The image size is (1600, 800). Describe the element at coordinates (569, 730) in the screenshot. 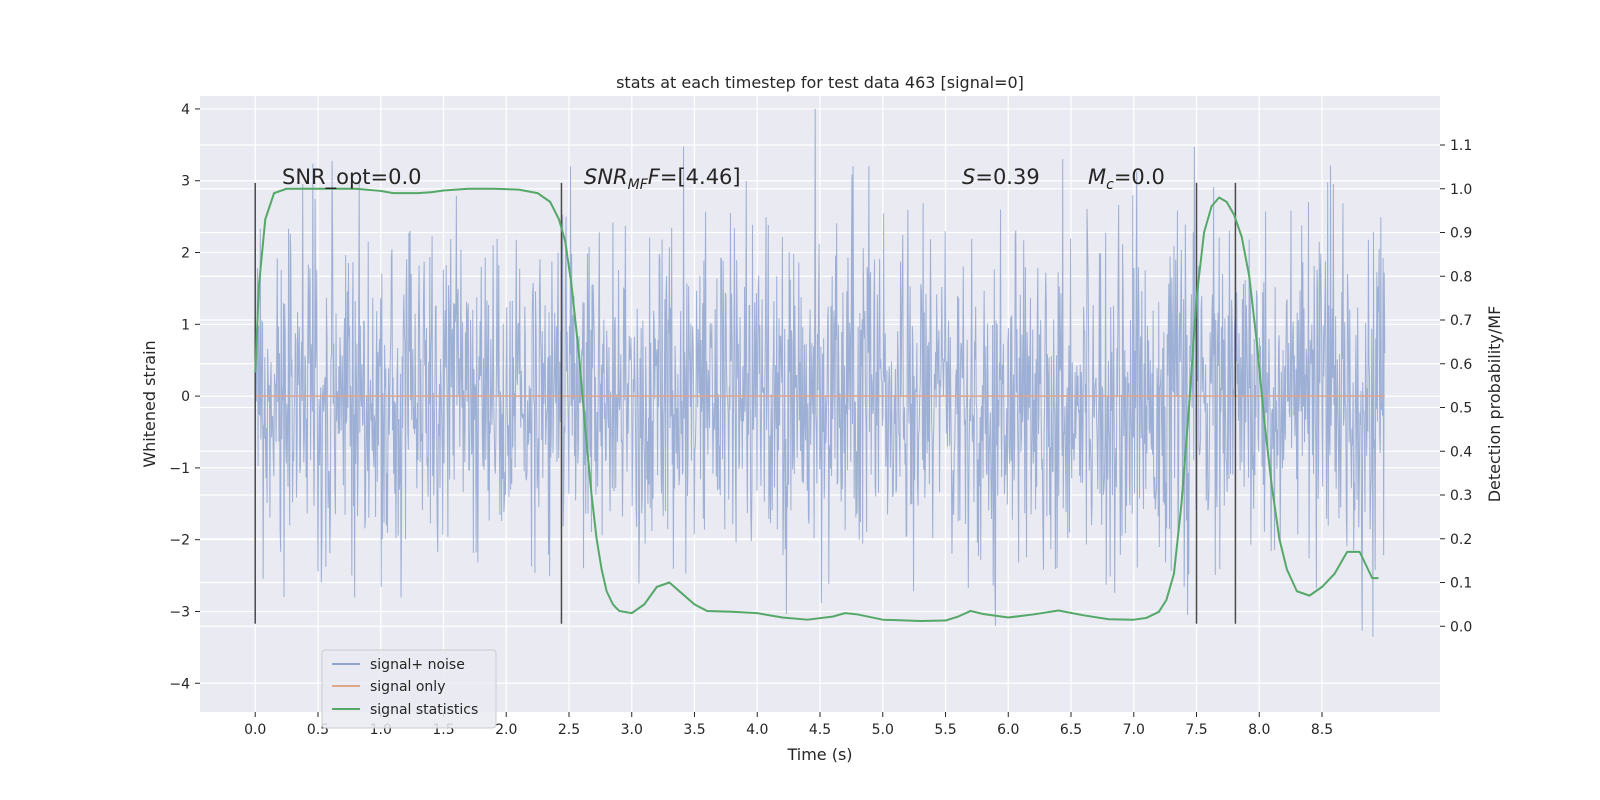

I see `x-tick-label-5: 2.5` at that location.